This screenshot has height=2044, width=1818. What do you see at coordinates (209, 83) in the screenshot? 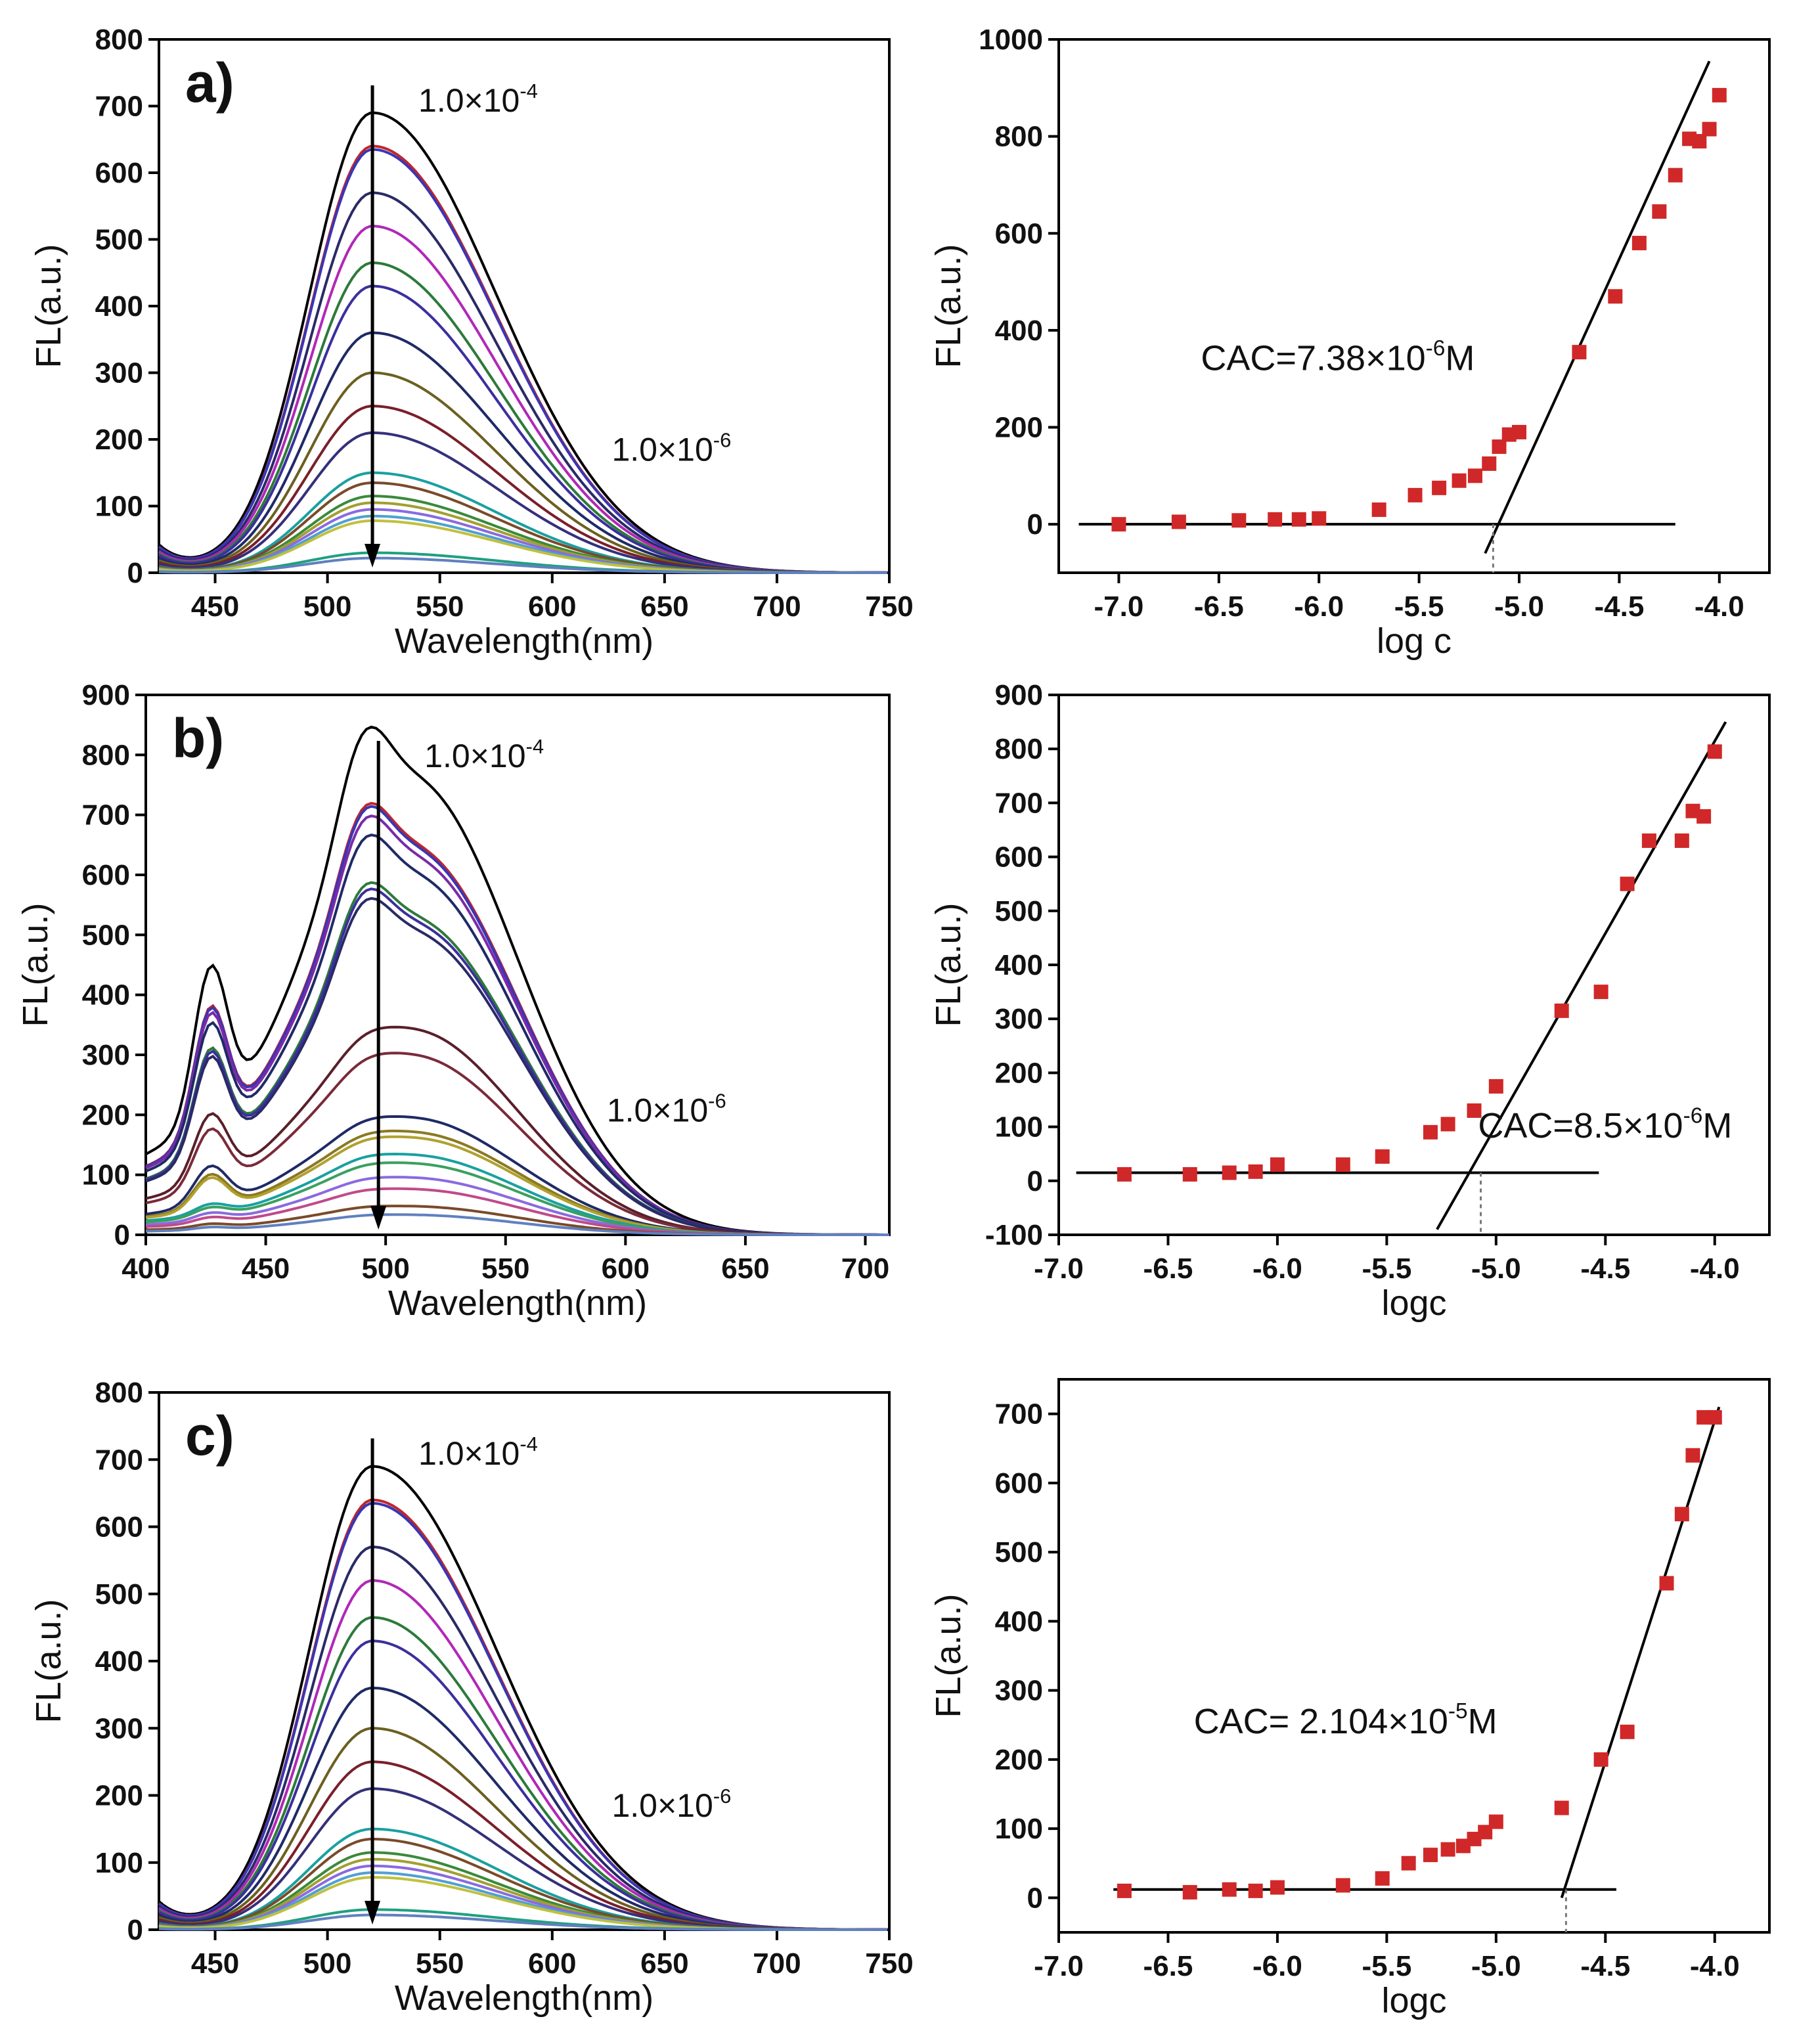
I see `panel-label: a)` at bounding box center [209, 83].